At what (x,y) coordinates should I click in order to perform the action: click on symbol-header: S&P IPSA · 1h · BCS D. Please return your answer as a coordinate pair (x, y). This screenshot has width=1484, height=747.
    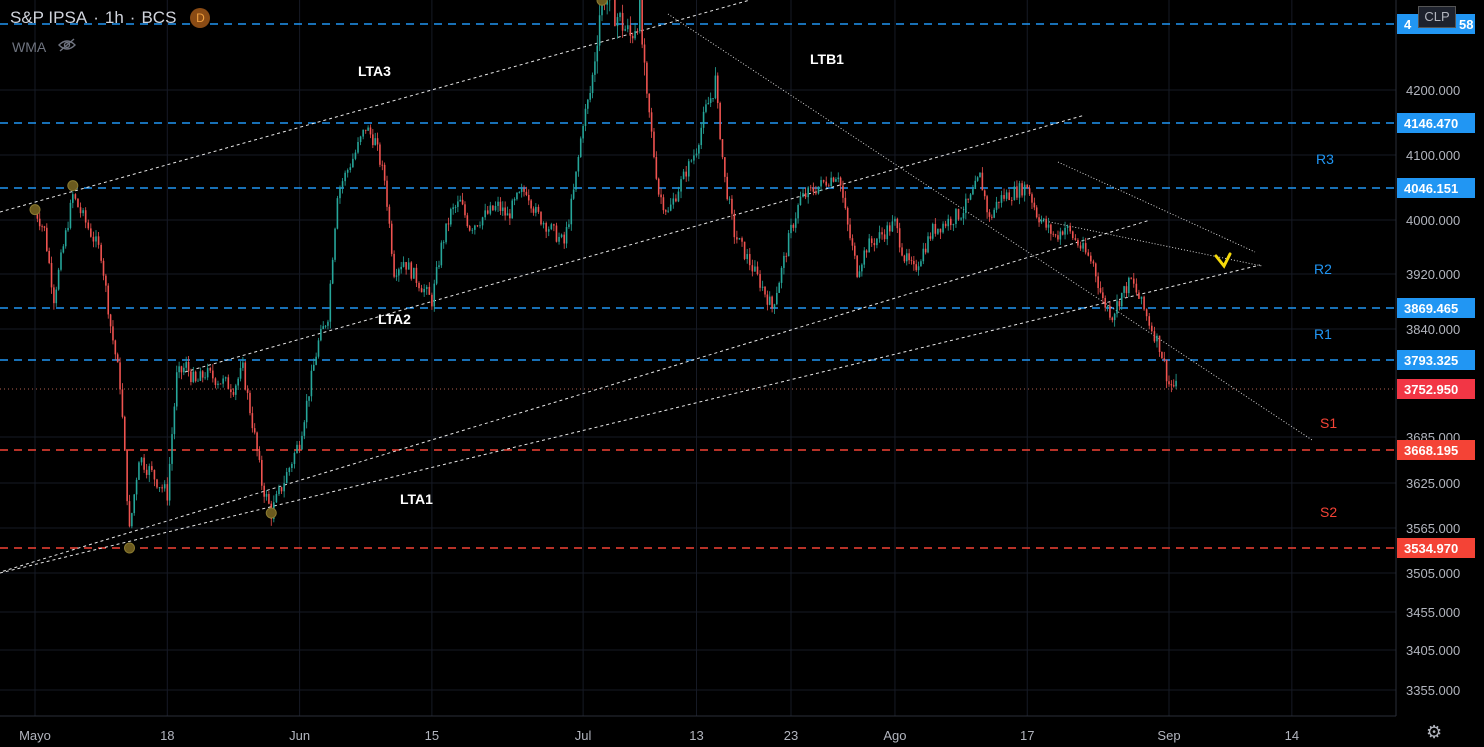
    Looking at the image, I should click on (110, 18).